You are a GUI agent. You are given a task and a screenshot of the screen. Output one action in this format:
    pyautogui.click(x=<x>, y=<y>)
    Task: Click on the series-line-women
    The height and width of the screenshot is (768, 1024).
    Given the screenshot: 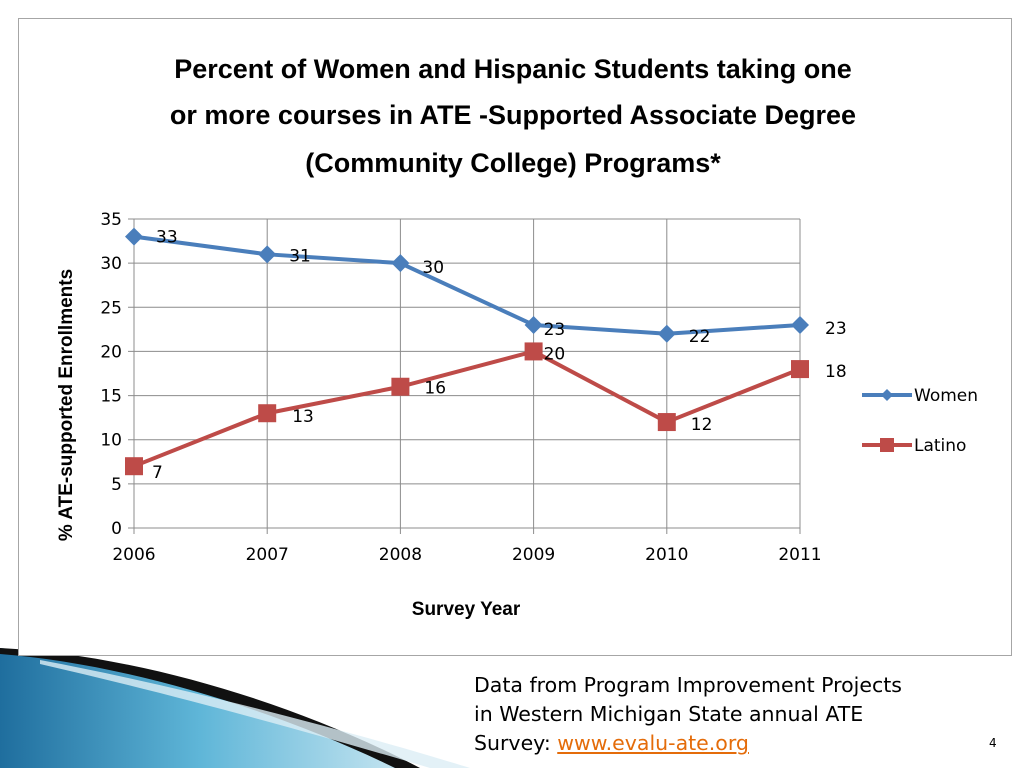 What is the action you would take?
    pyautogui.click(x=467, y=285)
    